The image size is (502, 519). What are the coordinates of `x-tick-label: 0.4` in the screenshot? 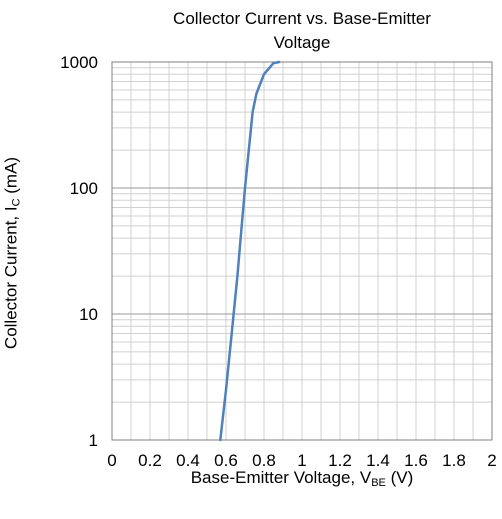 It's located at (188, 460).